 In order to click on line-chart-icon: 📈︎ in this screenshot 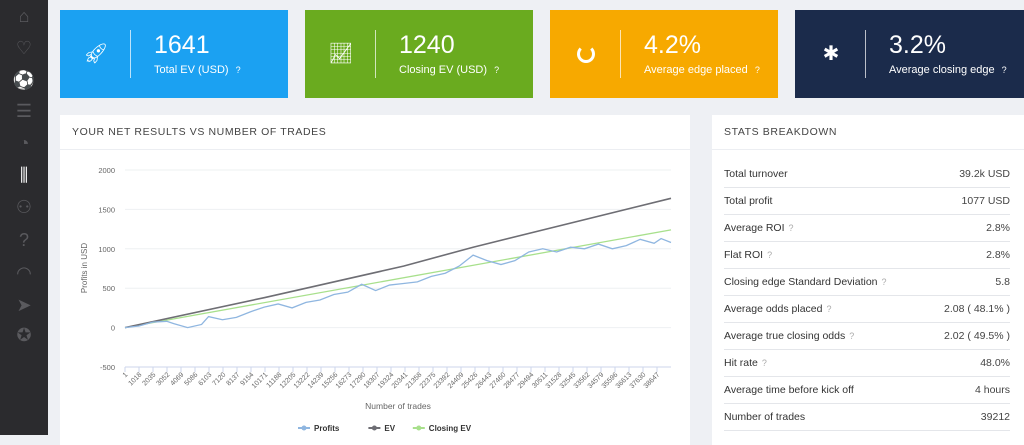, I will do `click(341, 54)`.